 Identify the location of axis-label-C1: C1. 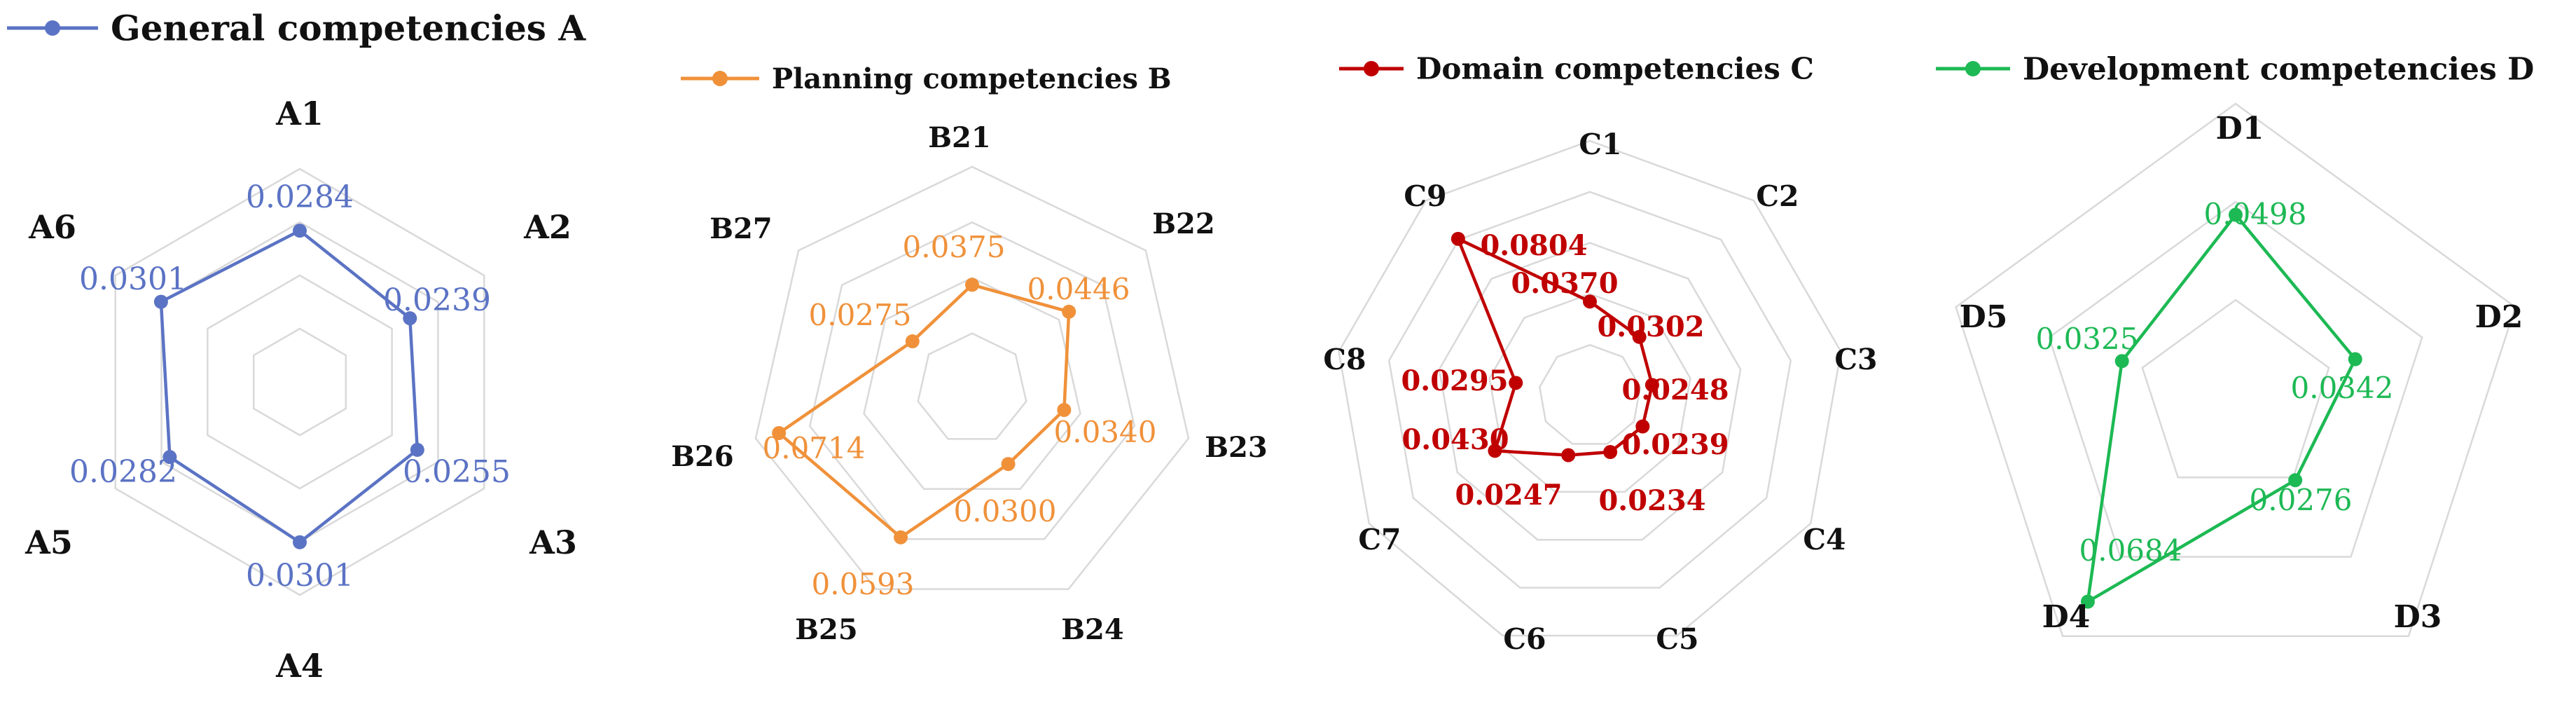
(1600, 145).